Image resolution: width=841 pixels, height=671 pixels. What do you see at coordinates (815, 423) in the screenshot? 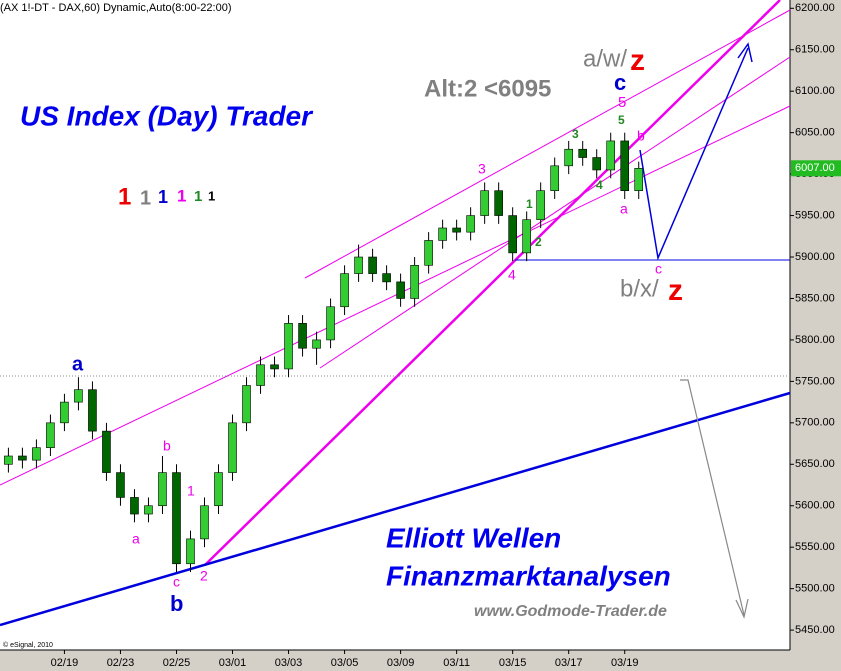
I see `y-tick-label: 5700.00` at bounding box center [815, 423].